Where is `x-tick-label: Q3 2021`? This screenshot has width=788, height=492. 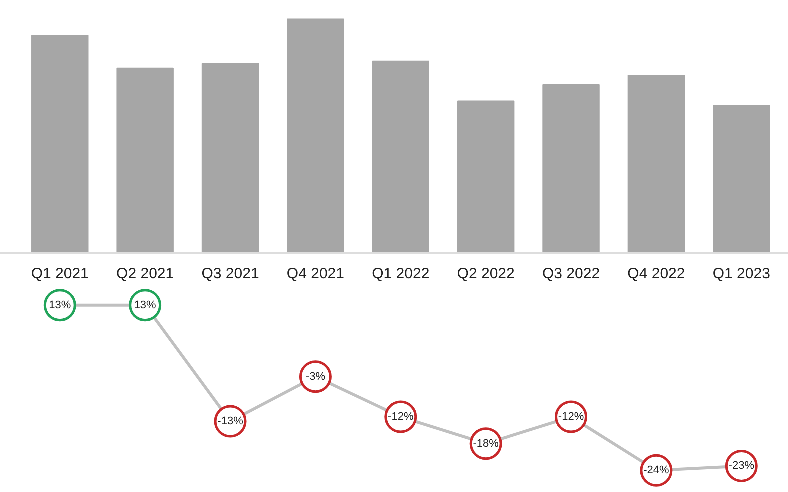
x-tick-label: Q3 2021 is located at coordinates (231, 274).